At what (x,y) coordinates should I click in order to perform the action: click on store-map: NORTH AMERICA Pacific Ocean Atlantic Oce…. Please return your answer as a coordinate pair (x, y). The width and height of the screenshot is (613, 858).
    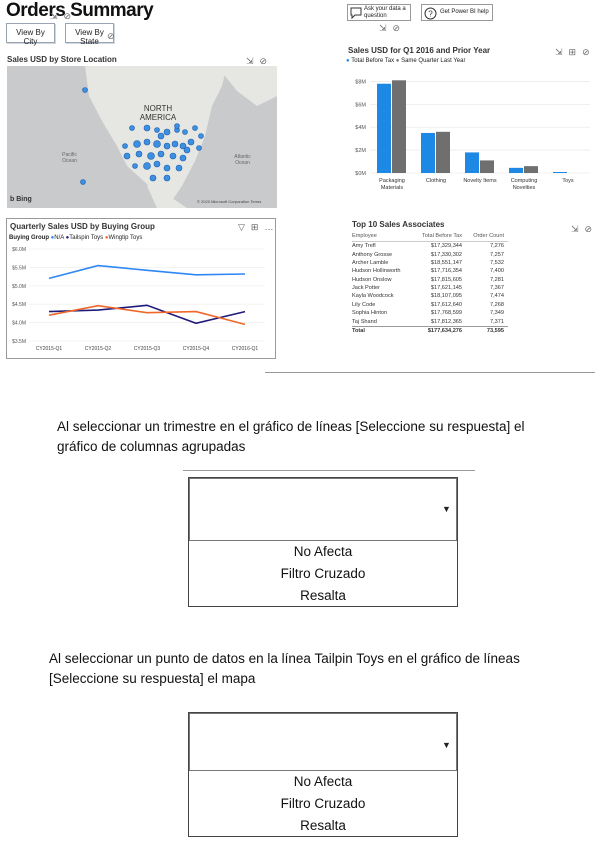
    Looking at the image, I should click on (142, 137).